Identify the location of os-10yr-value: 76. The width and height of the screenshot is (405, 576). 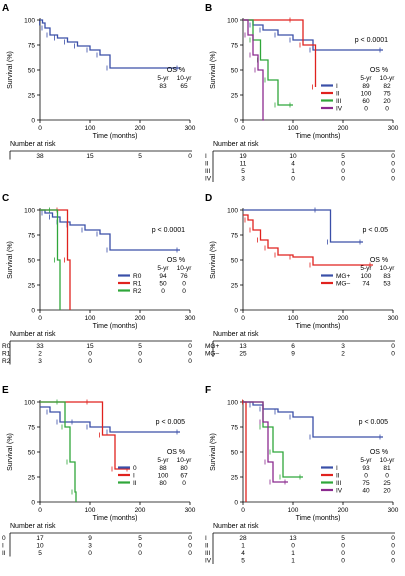
(184, 276).